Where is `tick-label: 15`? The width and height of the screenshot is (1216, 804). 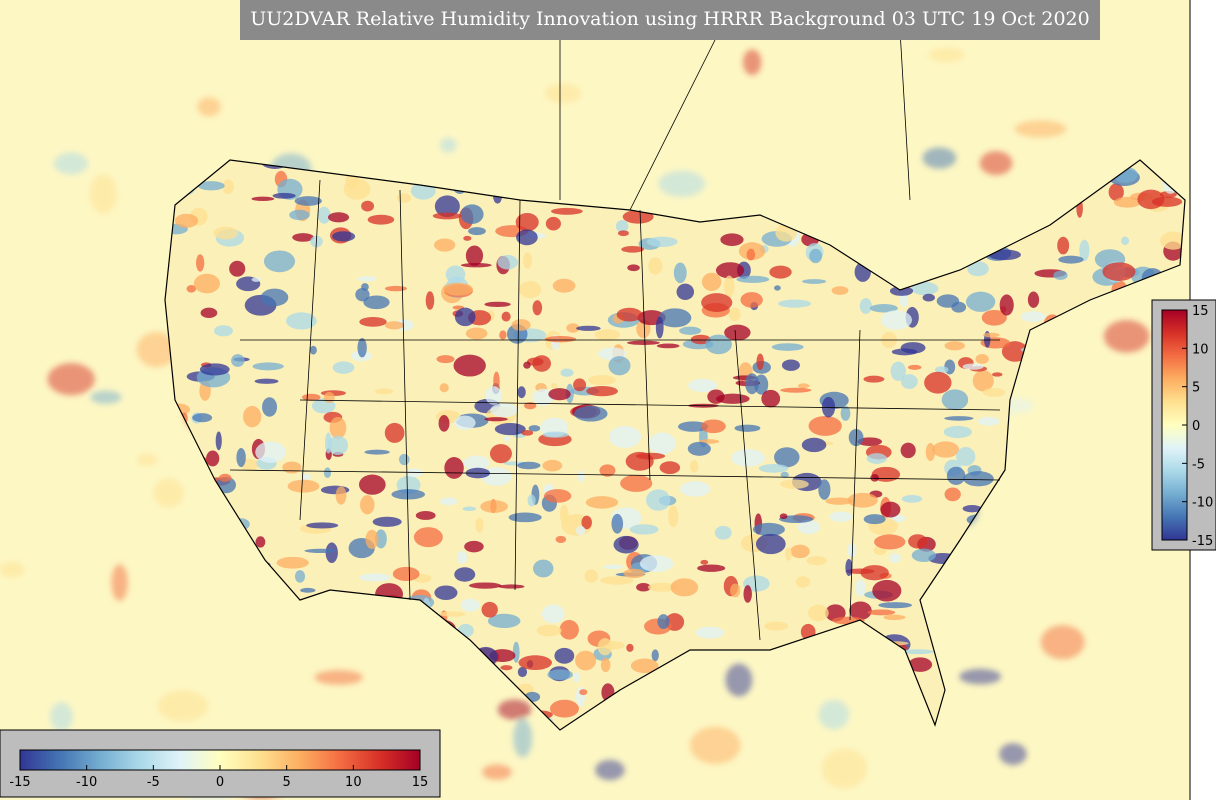 tick-label: 15 is located at coordinates (1200, 311).